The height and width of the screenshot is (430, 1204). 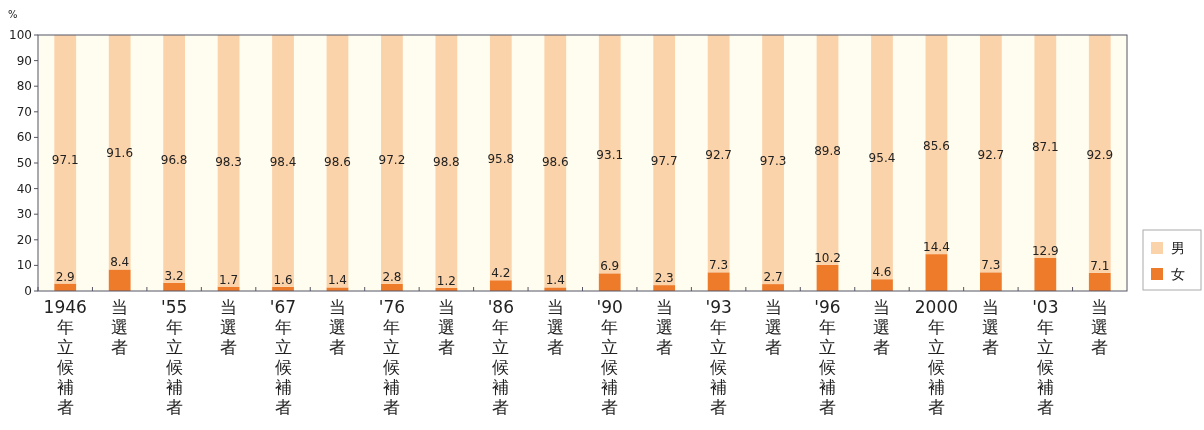 I want to click on data-label: 3.2, so click(x=174, y=275).